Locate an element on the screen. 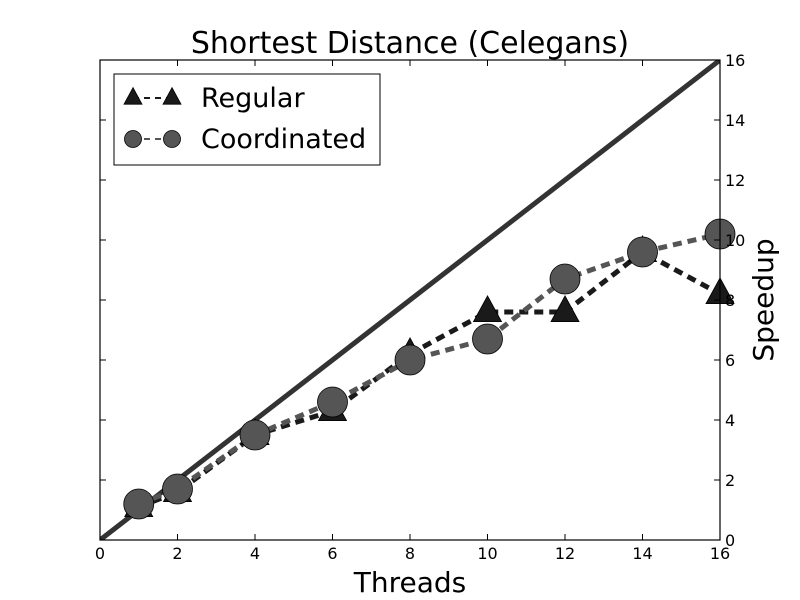  x-tick-label: 0 is located at coordinates (100, 553).